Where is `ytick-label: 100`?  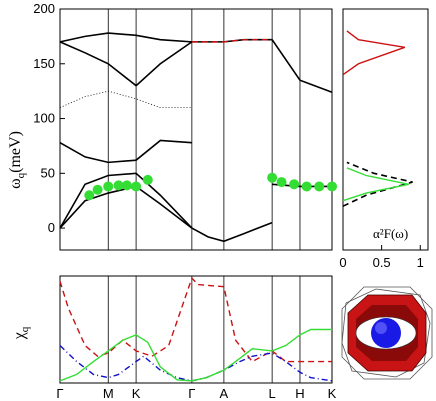
ytick-label: 100 is located at coordinates (44, 118).